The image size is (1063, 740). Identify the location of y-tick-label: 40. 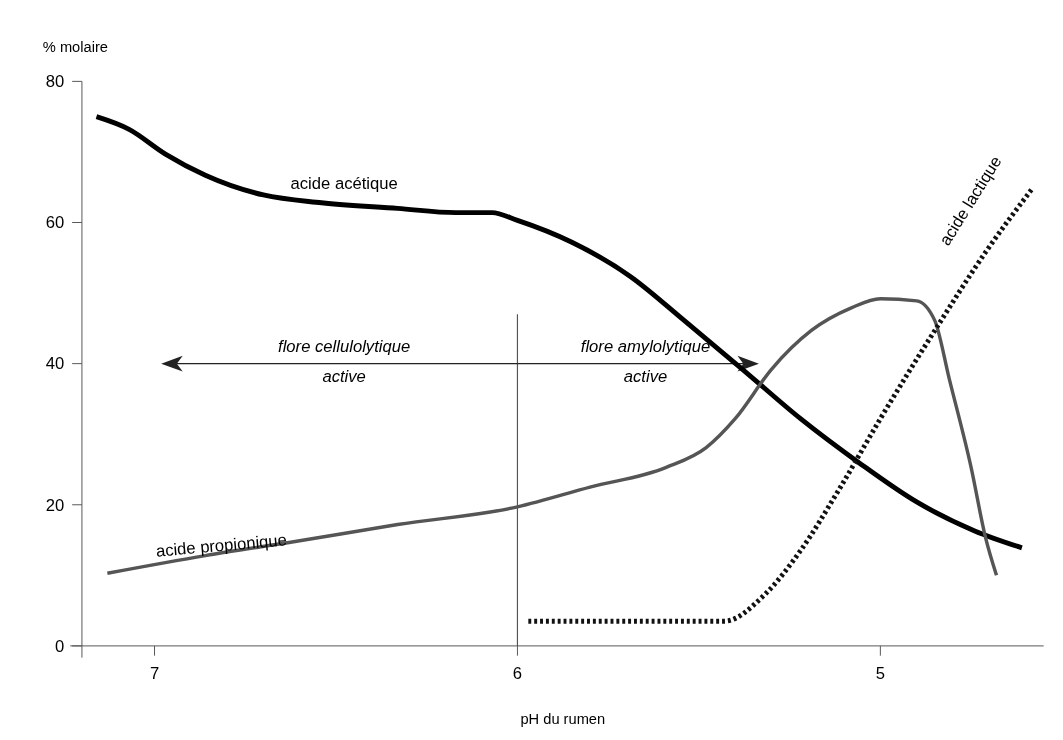
(55, 364).